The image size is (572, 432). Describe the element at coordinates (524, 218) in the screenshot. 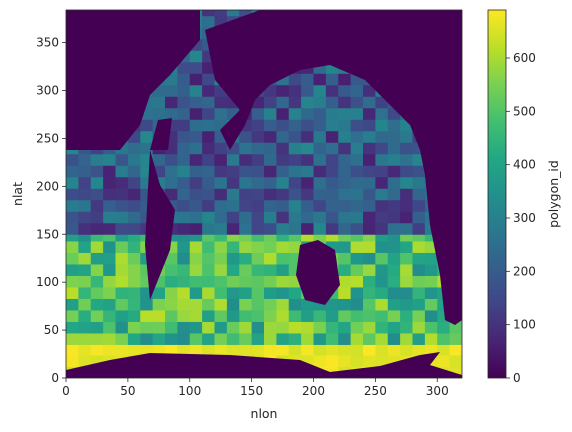

I see `colorbar-tick-label: 300` at that location.